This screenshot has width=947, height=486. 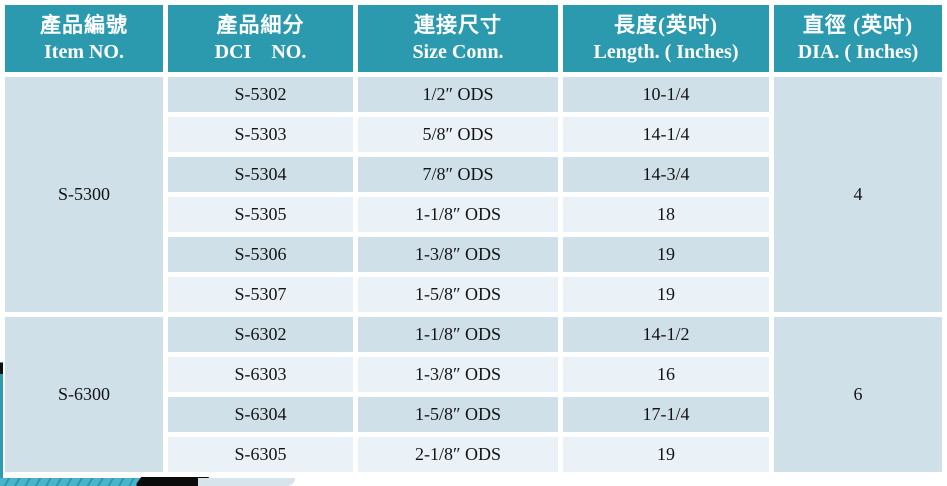 I want to click on item-no-group-cell: S-6300, so click(x=84, y=394).